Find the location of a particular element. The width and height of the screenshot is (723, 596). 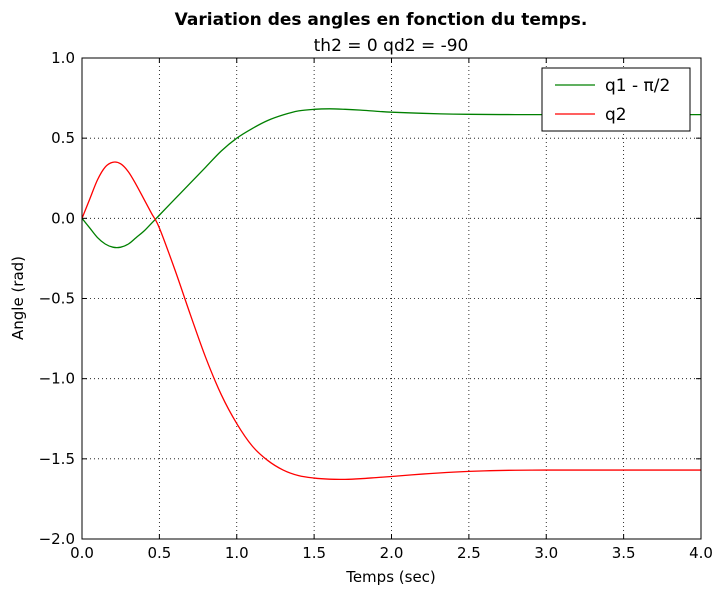

y-tick-label: −2.0 is located at coordinates (57, 539).